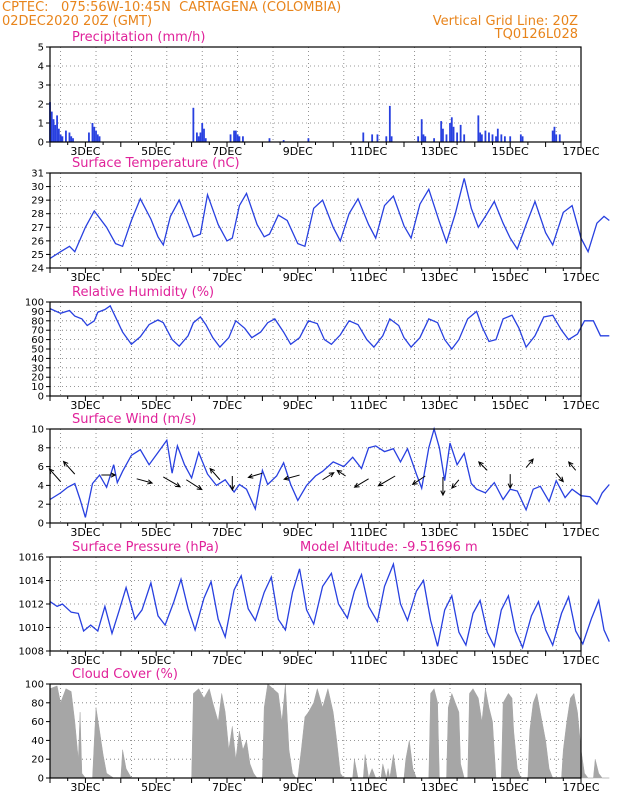 This screenshot has height=800, width=618. Describe the element at coordinates (125, 674) in the screenshot. I see `panel-title: Cloud Cover (%)` at that location.